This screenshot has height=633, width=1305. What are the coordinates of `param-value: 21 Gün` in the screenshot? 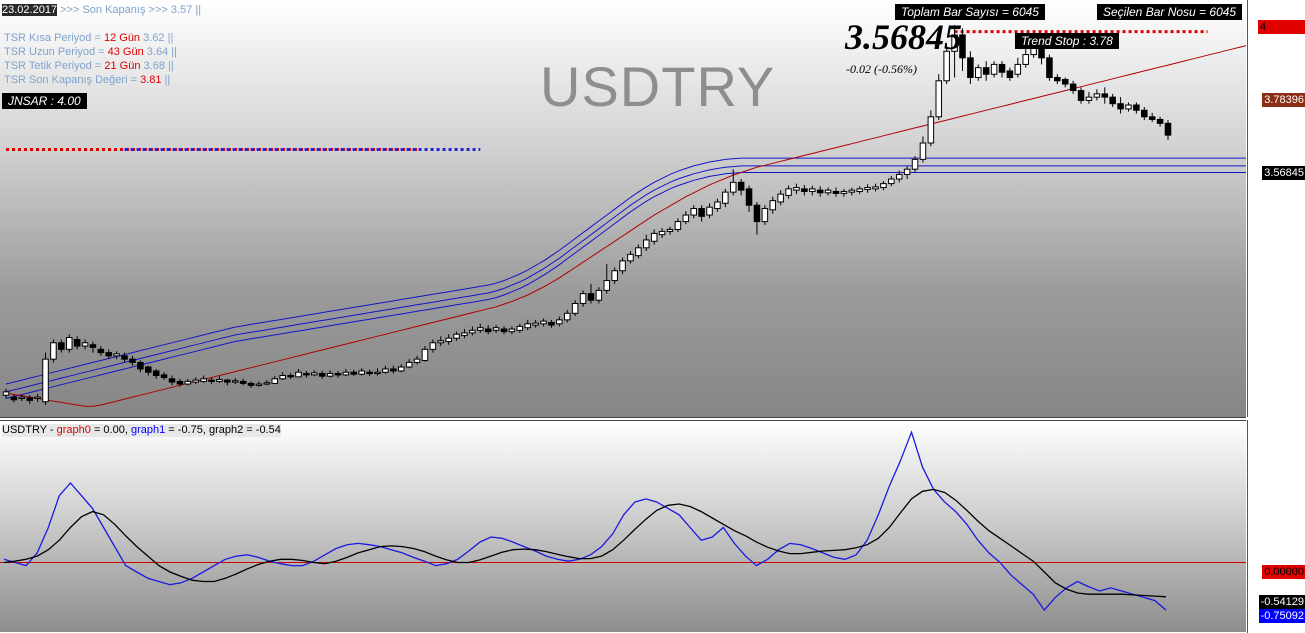 It's located at (122, 66).